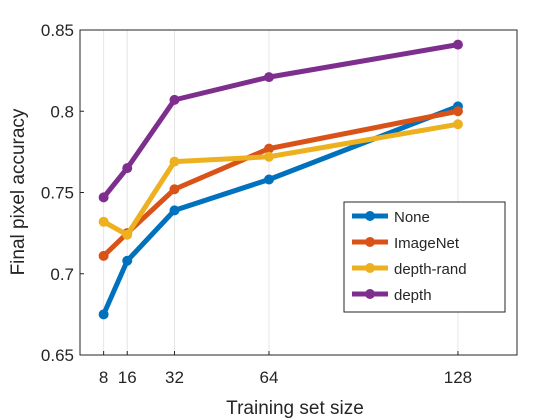 This screenshot has width=560, height=420. I want to click on x-tick-label: 128, so click(458, 377).